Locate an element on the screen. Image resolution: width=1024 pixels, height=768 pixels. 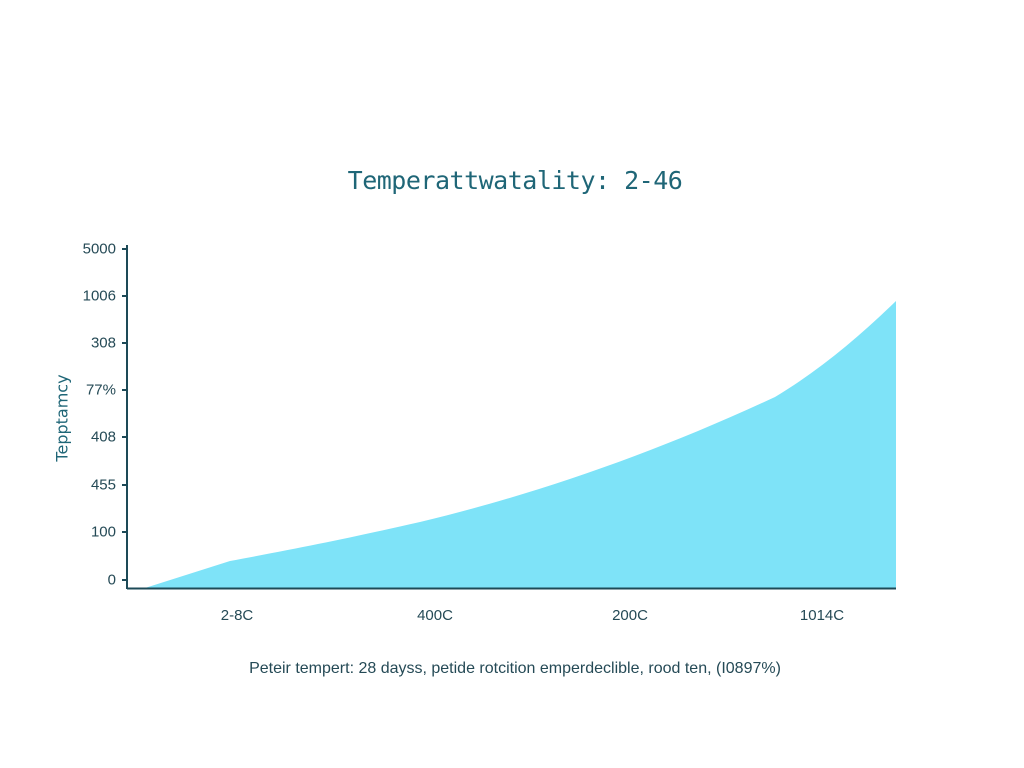
y-ticks is located at coordinates (124, 414).